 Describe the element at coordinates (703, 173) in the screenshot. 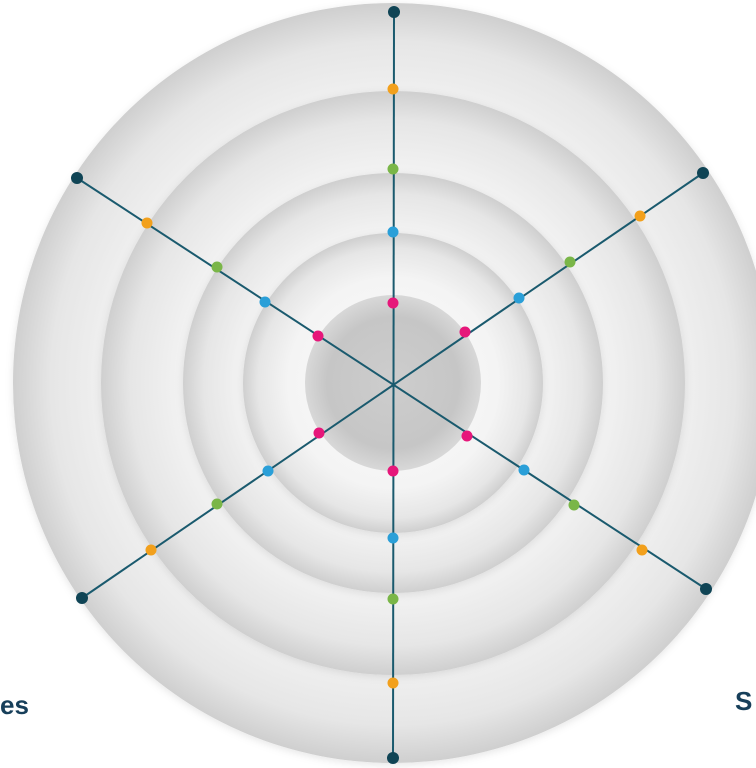

I see `axis-tip-upper-right` at that location.